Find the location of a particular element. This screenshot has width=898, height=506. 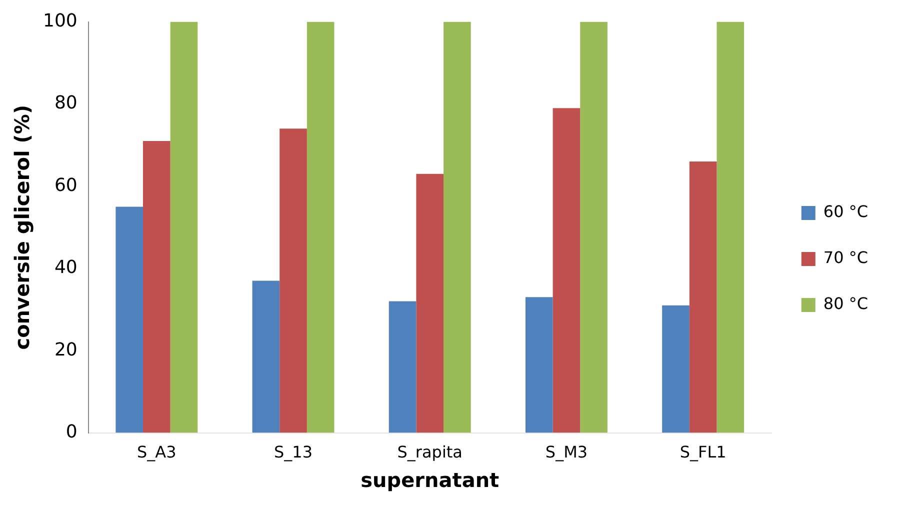

y-tick-label: 60 is located at coordinates (66, 185).